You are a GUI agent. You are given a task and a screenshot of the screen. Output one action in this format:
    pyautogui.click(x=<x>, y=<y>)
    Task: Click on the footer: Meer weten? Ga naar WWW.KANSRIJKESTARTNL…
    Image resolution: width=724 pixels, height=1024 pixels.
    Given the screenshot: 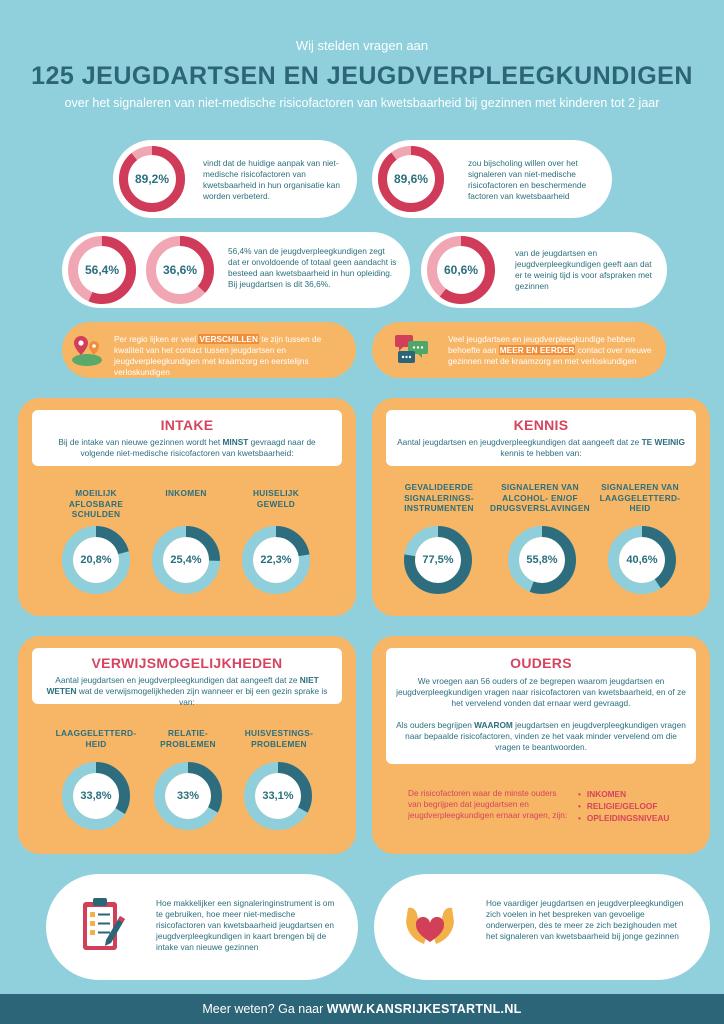 What is the action you would take?
    pyautogui.click(x=362, y=1009)
    